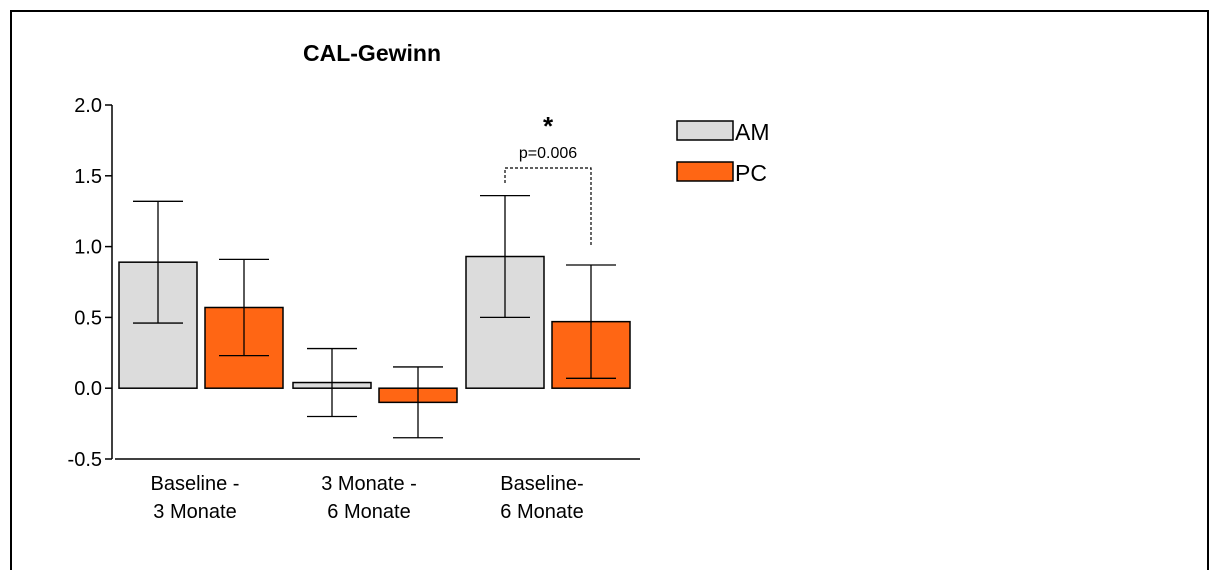 The width and height of the screenshot is (1220, 570). Describe the element at coordinates (548, 126) in the screenshot. I see `significance-star: *` at that location.